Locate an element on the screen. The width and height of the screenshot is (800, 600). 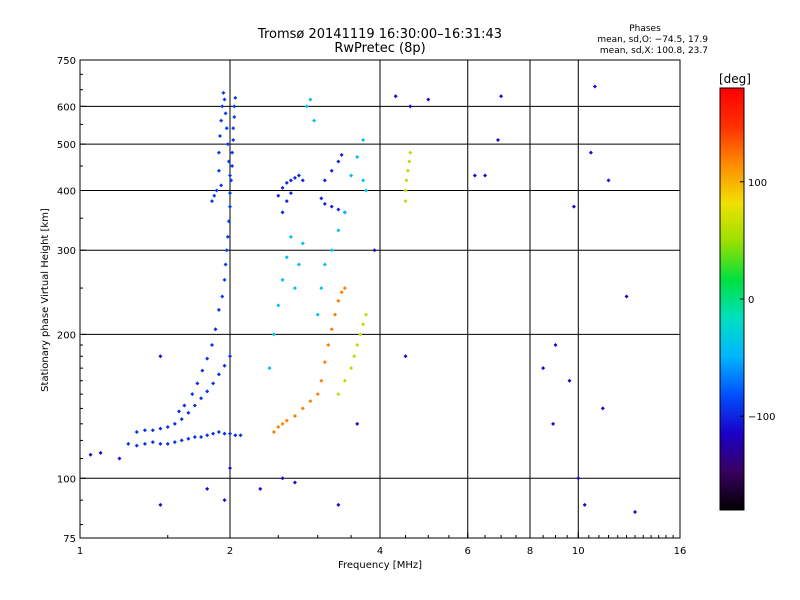
stats-title: Phases is located at coordinates (645, 29).